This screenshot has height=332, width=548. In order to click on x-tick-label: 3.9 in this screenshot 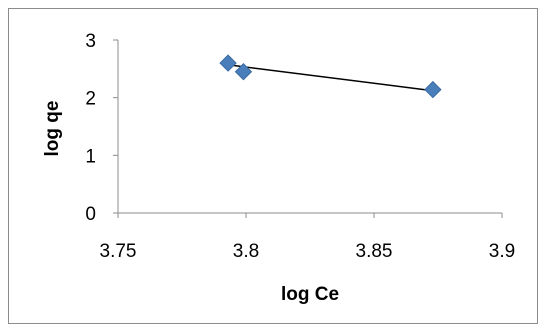, I will do `click(502, 251)`.